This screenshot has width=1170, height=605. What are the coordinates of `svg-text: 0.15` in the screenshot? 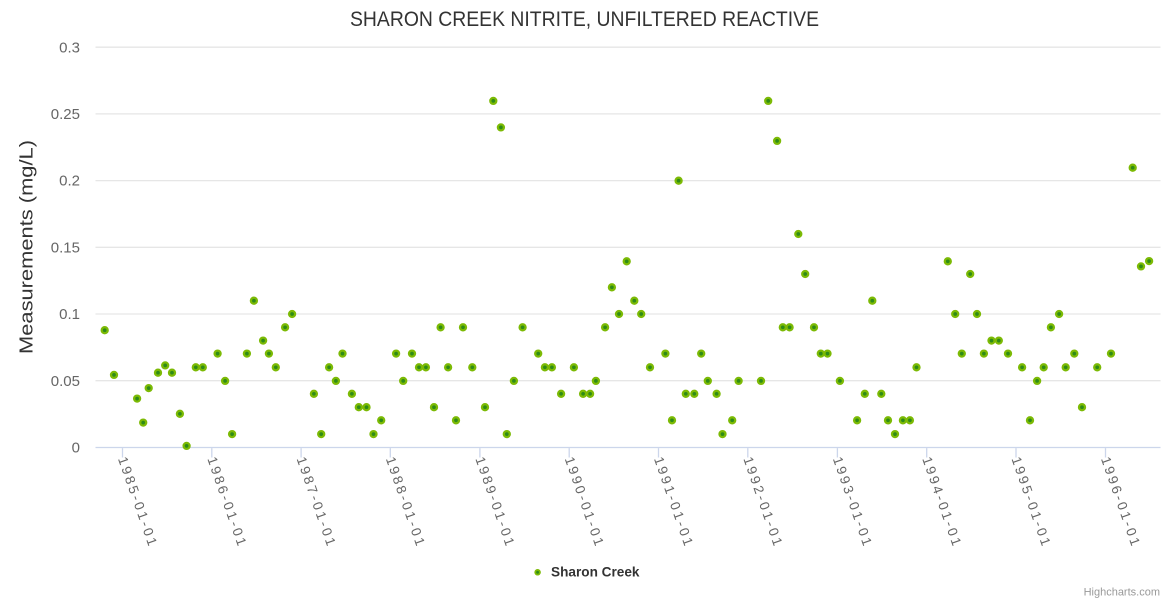 It's located at (65, 247).